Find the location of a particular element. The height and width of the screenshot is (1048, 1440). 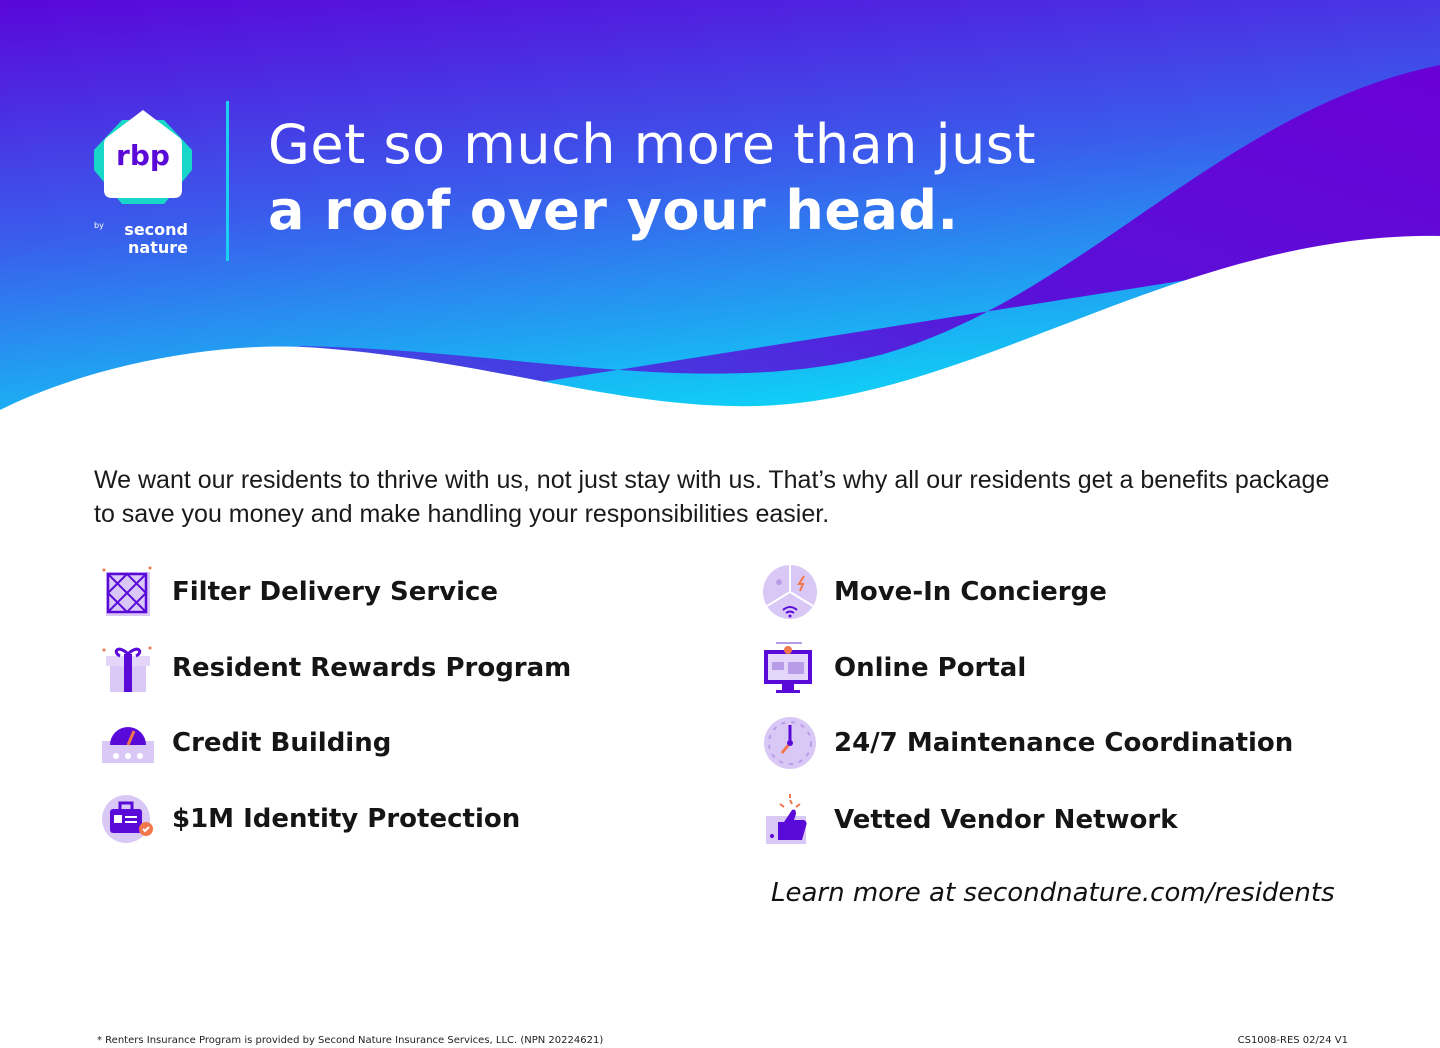

benefit-credit-building: Credit Building is located at coordinates (245, 743).